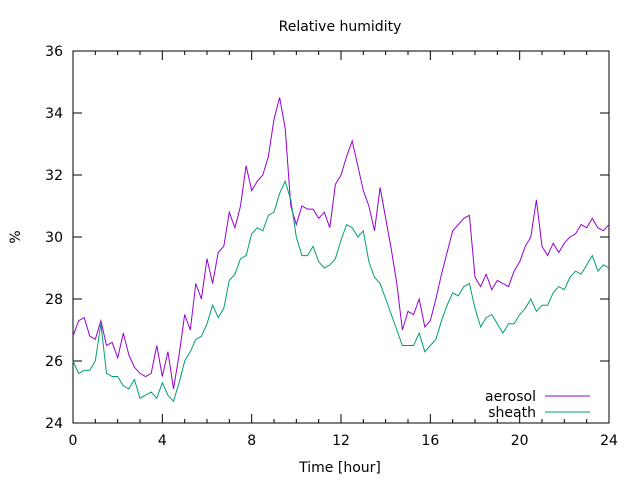 Image resolution: width=640 pixels, height=484 pixels. Describe the element at coordinates (251, 441) in the screenshot. I see `x-tick-label: 8` at that location.